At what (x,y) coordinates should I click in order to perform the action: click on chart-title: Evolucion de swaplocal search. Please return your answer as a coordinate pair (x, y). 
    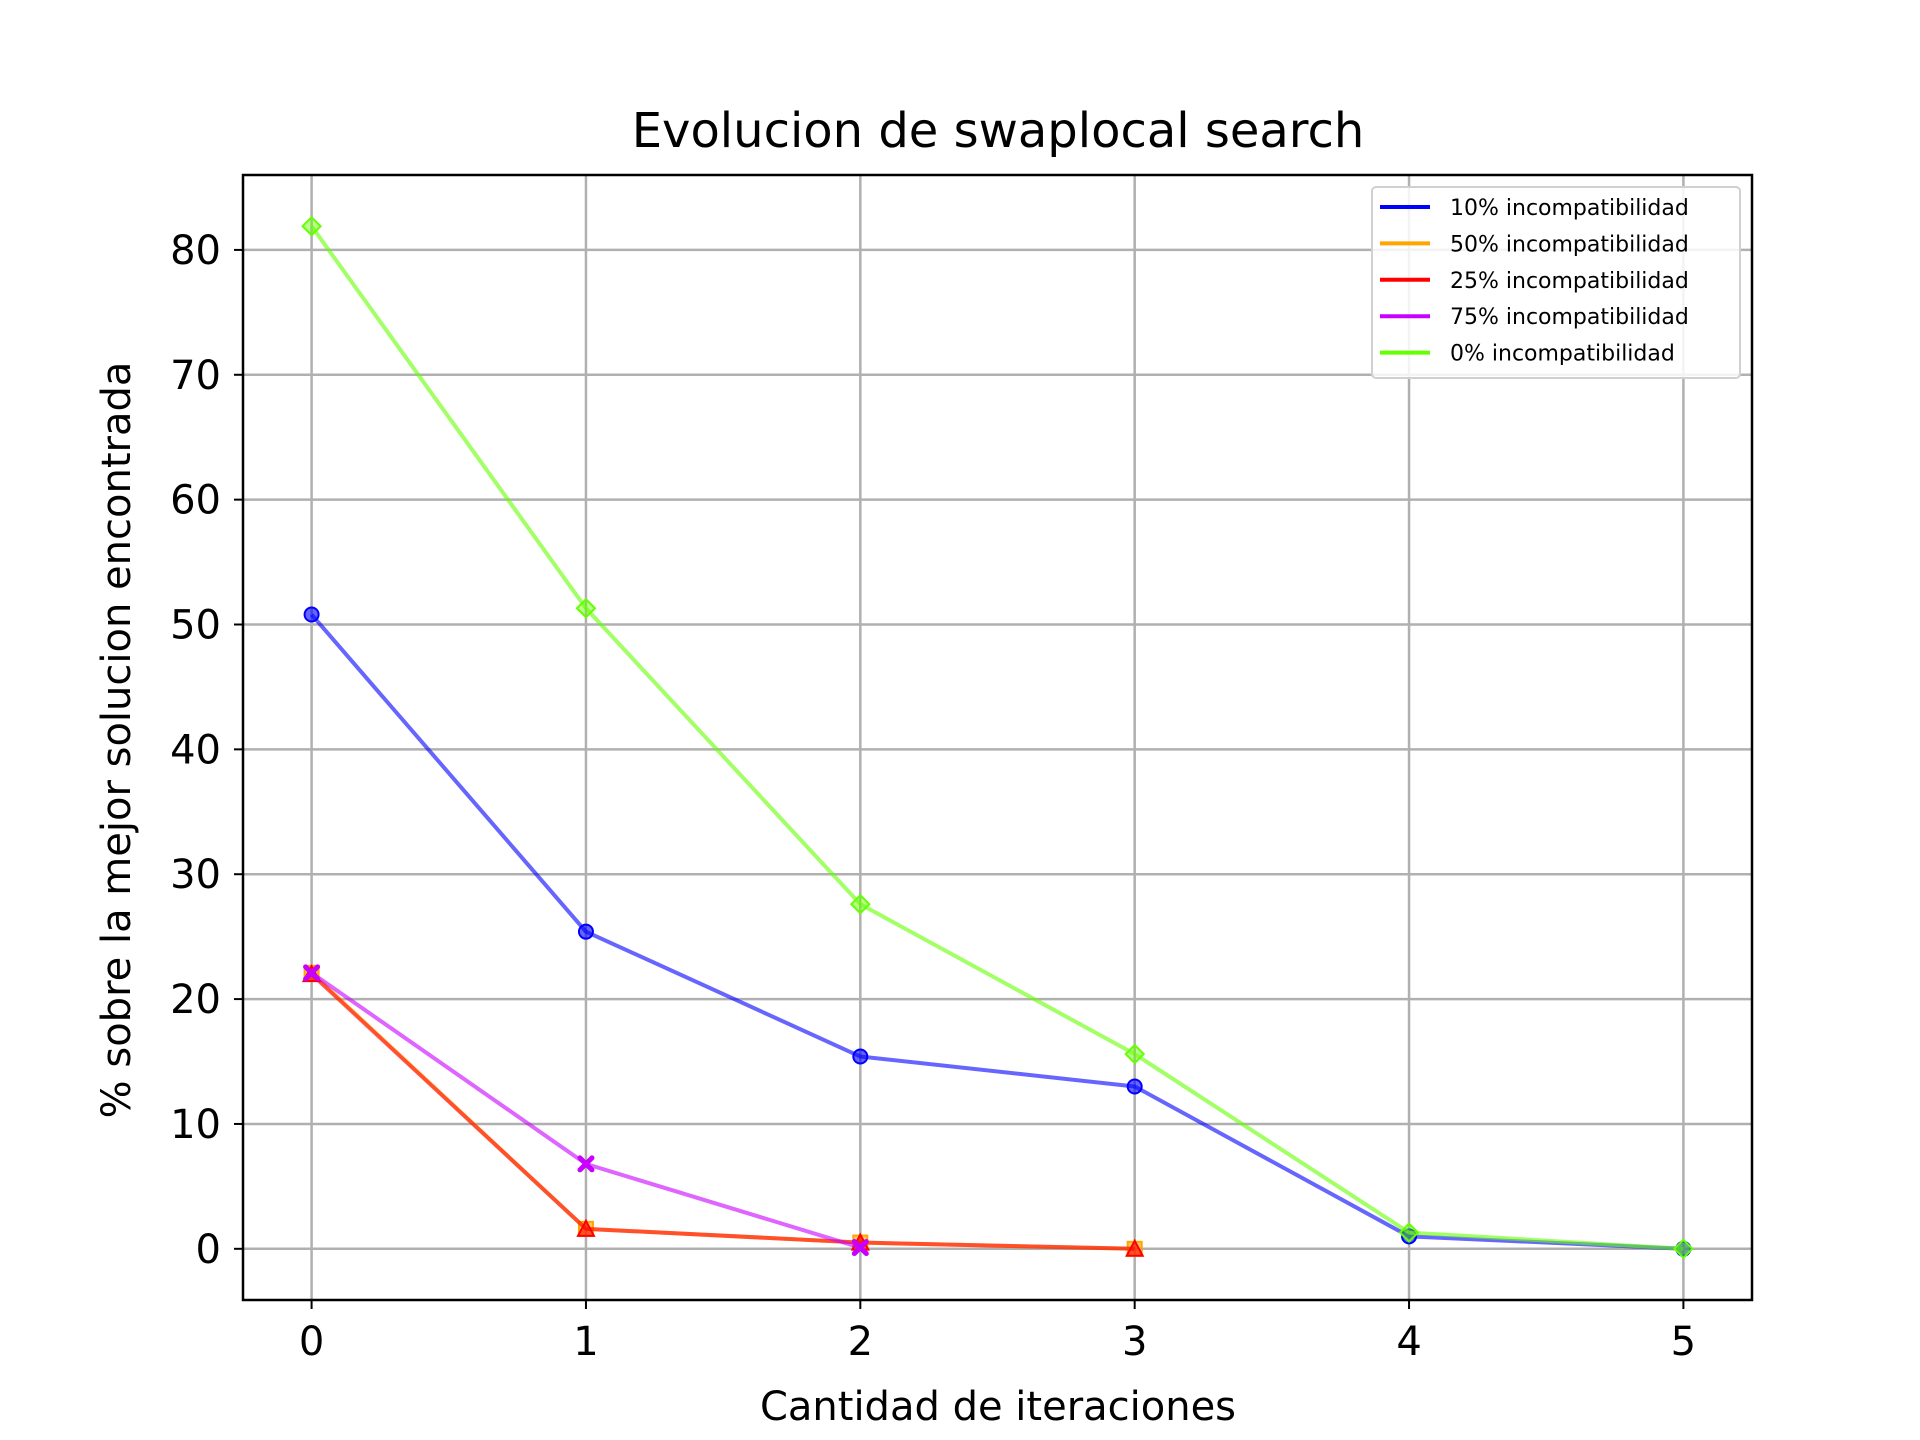
    Looking at the image, I should click on (998, 131).